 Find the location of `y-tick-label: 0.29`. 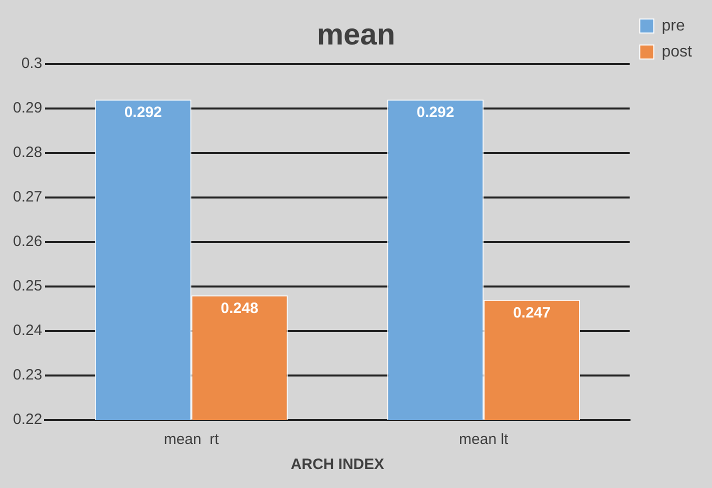

y-tick-label: 0.29 is located at coordinates (27, 108).